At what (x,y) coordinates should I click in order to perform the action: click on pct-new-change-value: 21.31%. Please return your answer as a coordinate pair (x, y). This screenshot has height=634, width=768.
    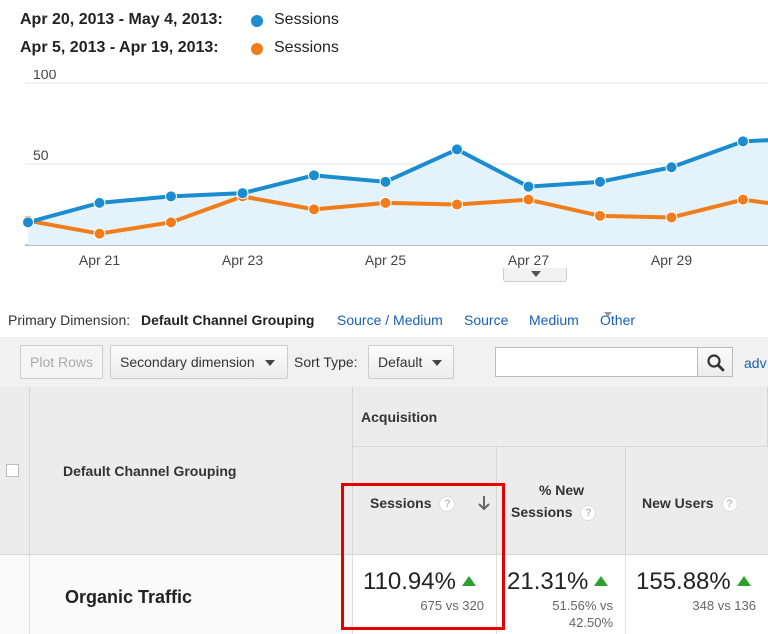
    Looking at the image, I should click on (548, 581).